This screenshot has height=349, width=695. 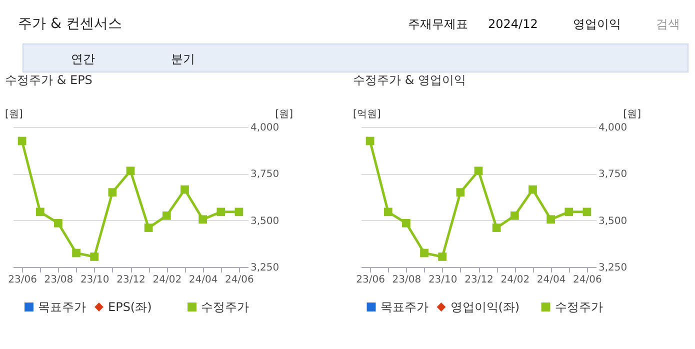 I want to click on chart-title: 수정주가 & EPS, so click(x=48, y=80).